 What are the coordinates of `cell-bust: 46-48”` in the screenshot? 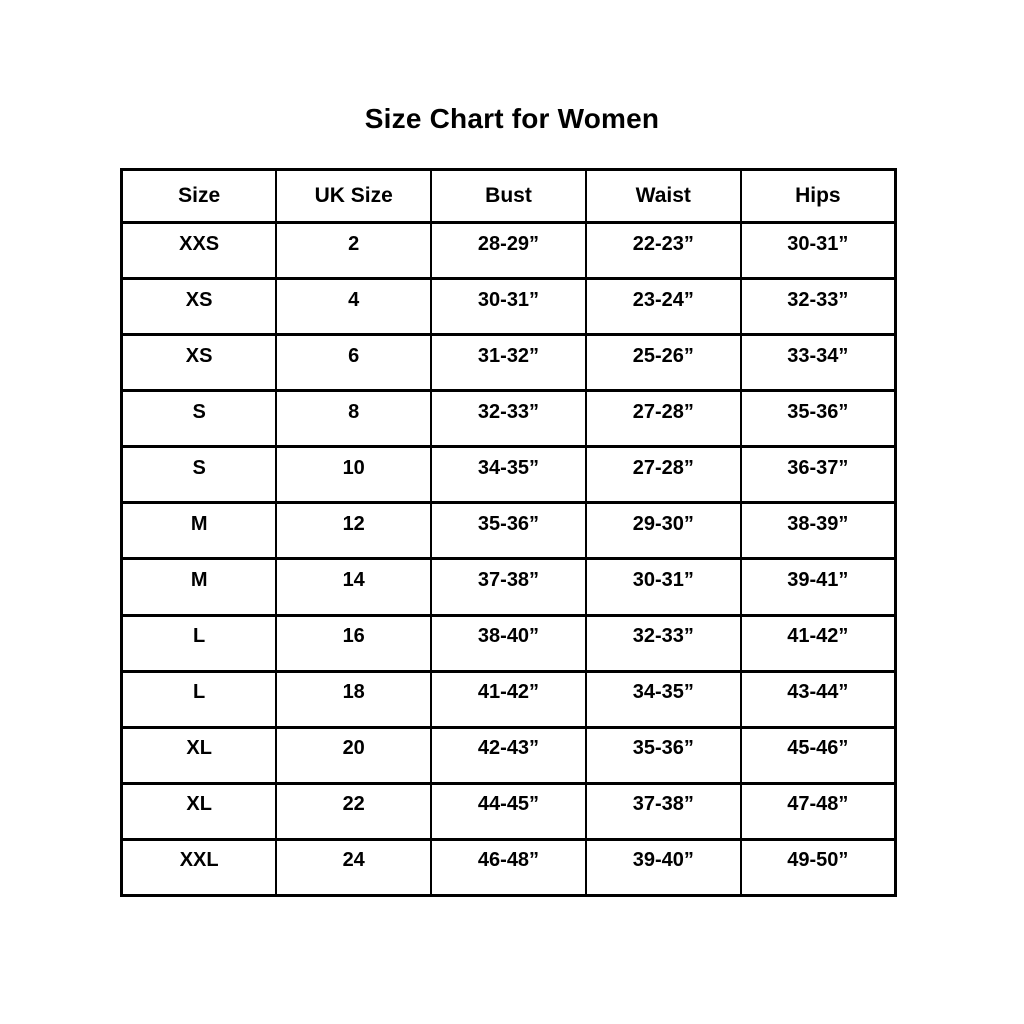 It's located at (508, 867).